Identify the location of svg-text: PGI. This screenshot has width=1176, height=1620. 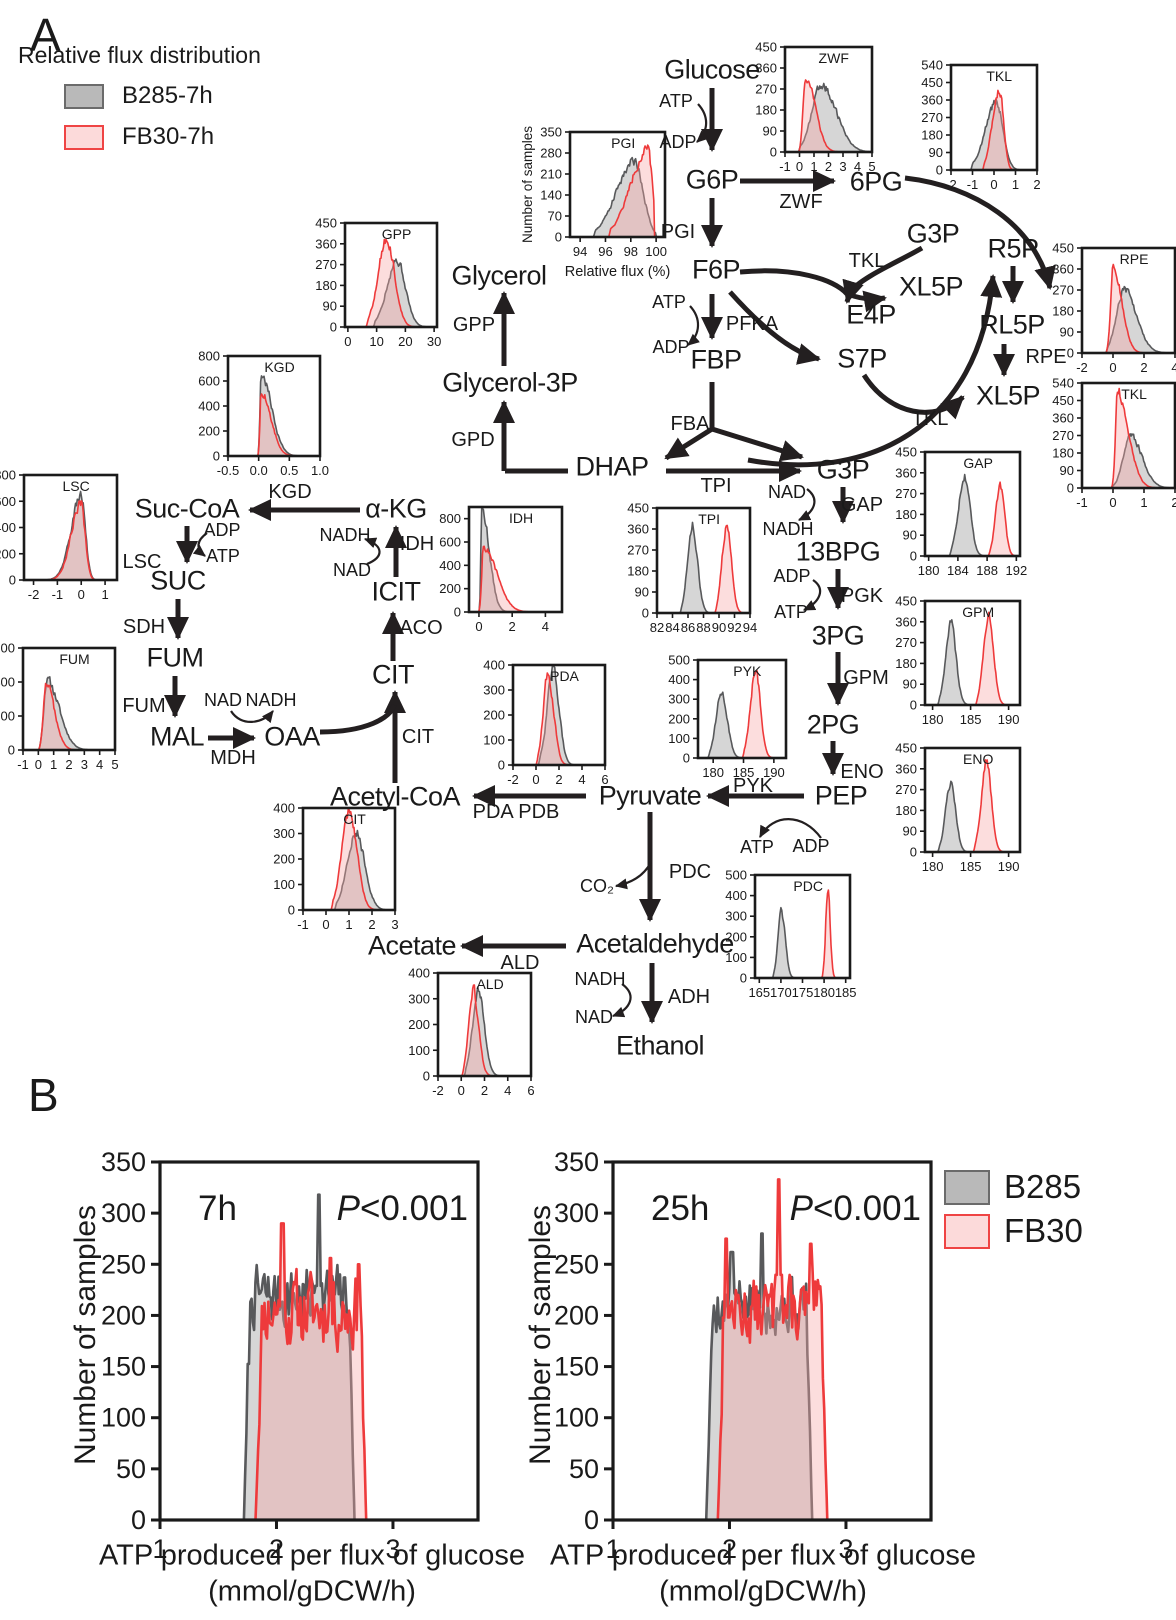
(623, 143).